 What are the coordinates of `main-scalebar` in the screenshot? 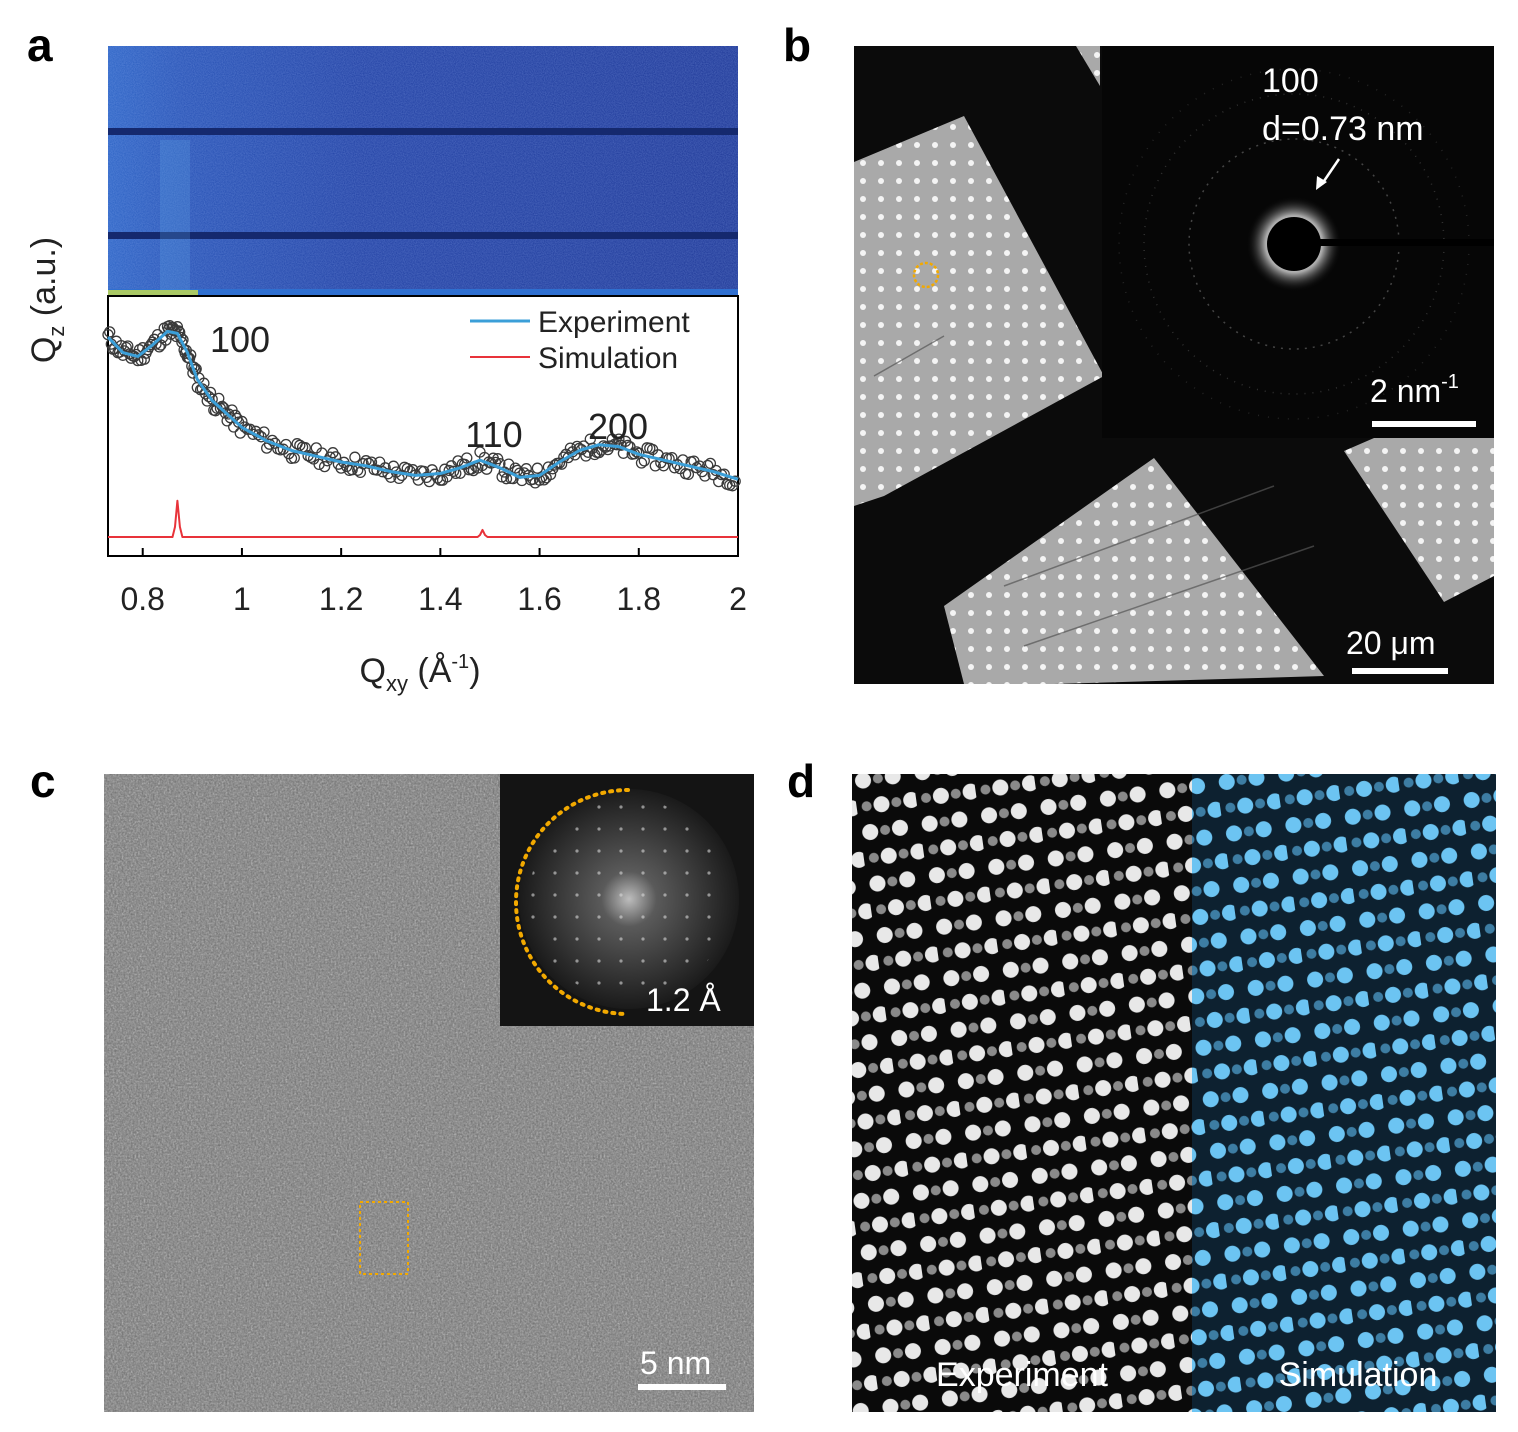 It's located at (1400, 671).